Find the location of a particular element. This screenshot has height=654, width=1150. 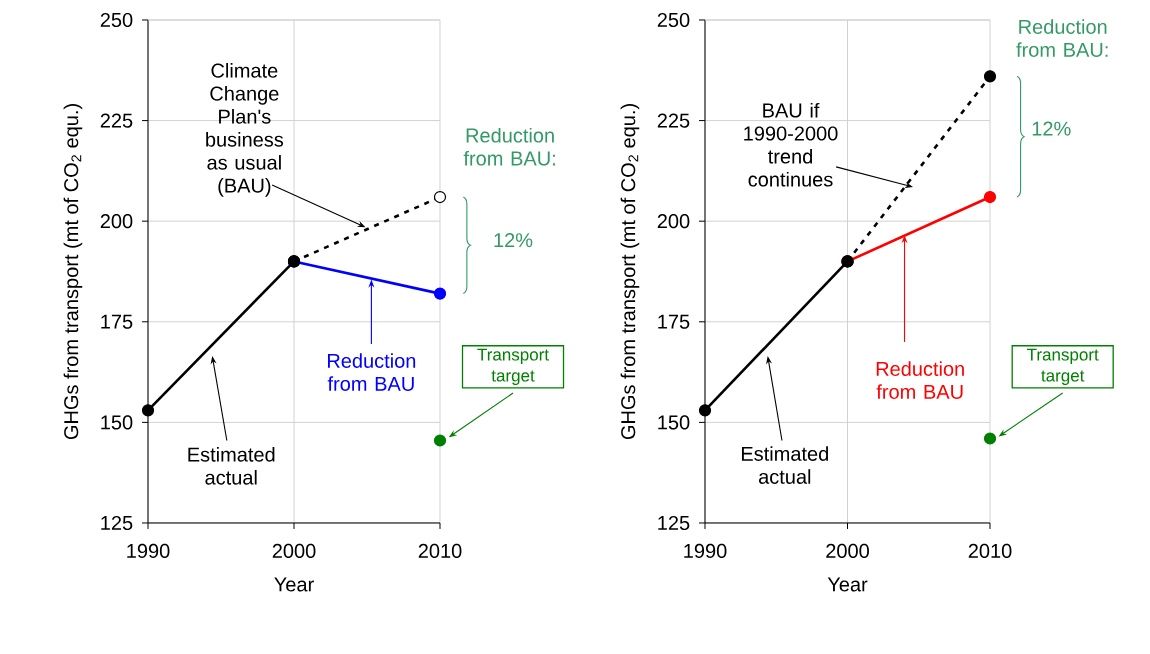

text: Climate Change Plan's business as usual (BAU) is located at coordinates (245, 130).